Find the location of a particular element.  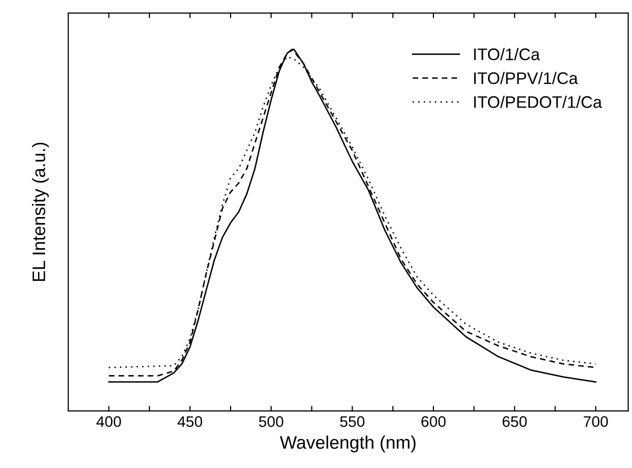

x-tick-label: 550 is located at coordinates (352, 421).